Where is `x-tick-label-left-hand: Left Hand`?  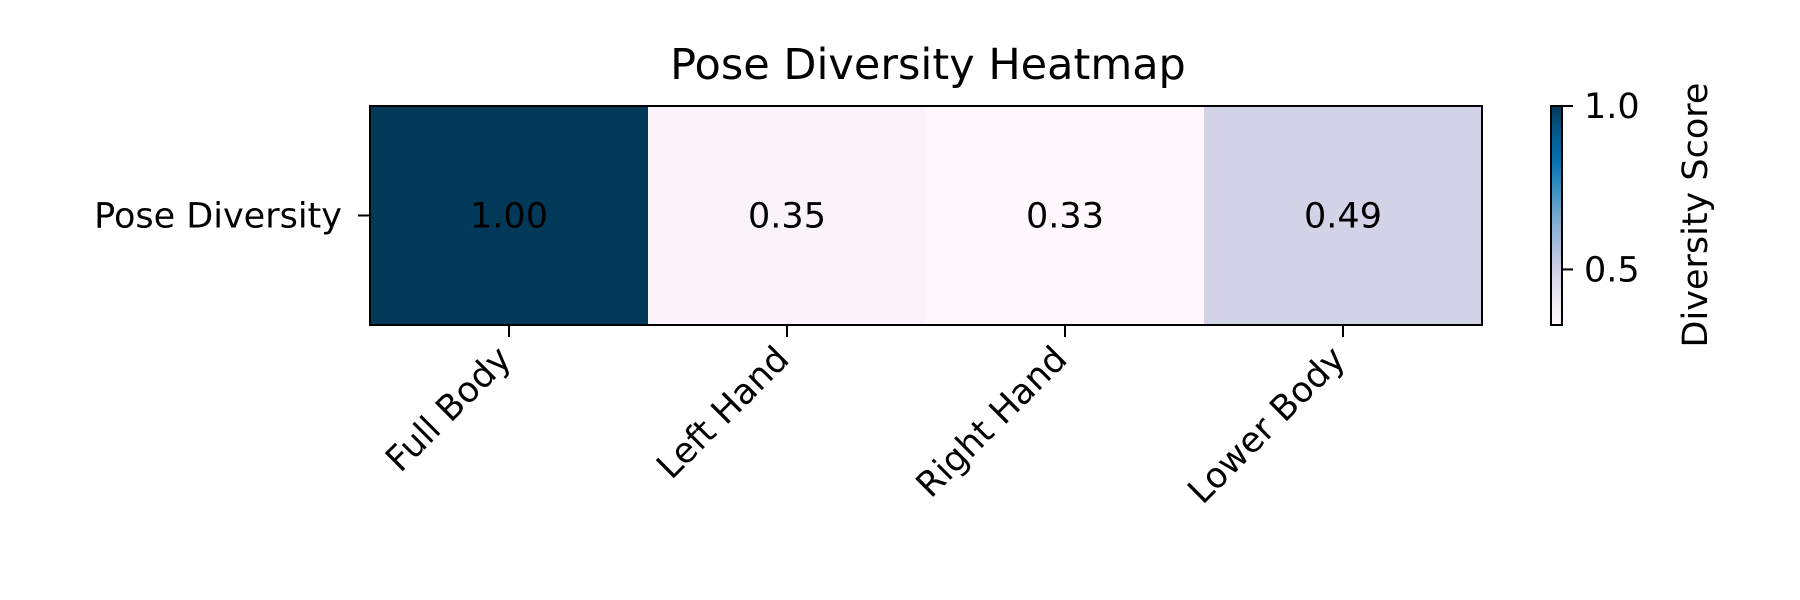
x-tick-label-left-hand: Left Hand is located at coordinates (723, 413).